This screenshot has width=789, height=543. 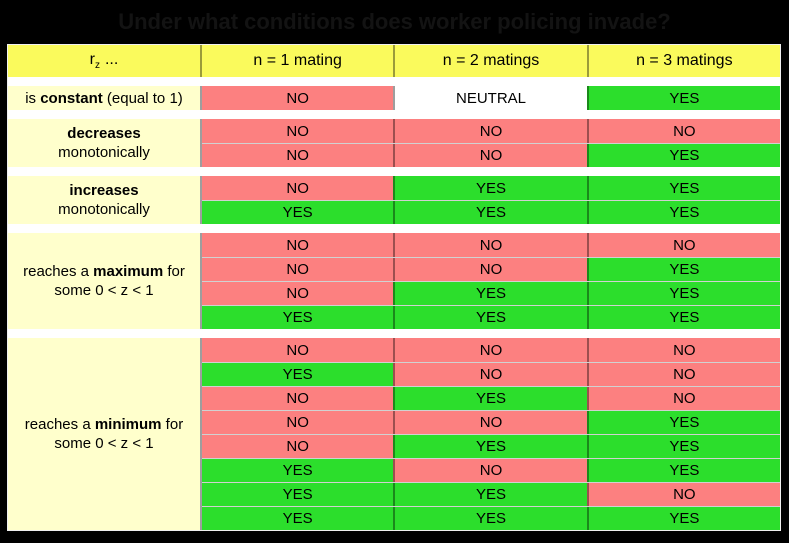 I want to click on table-row: YES NO YES, so click(x=491, y=470).